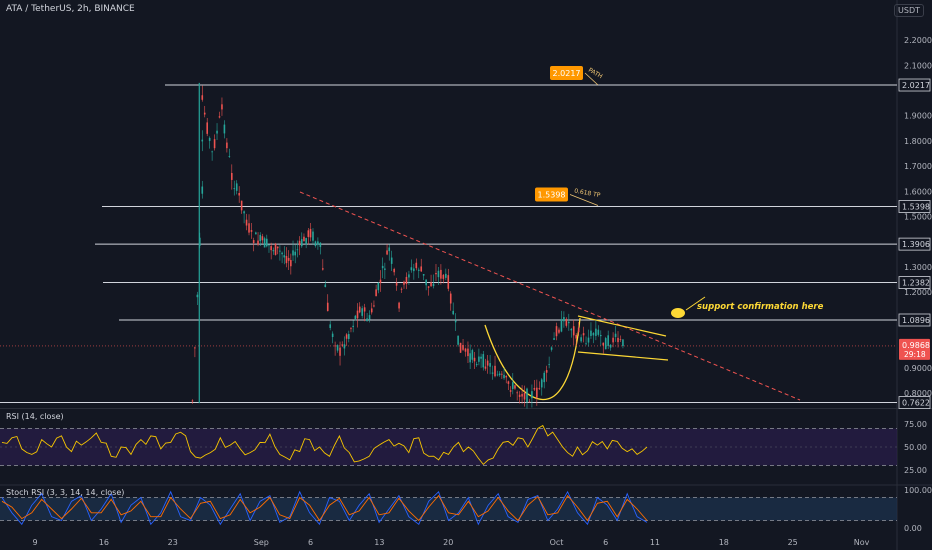 Image resolution: width=932 pixels, height=550 pixels. I want to click on tp-pointer, so click(584, 200).